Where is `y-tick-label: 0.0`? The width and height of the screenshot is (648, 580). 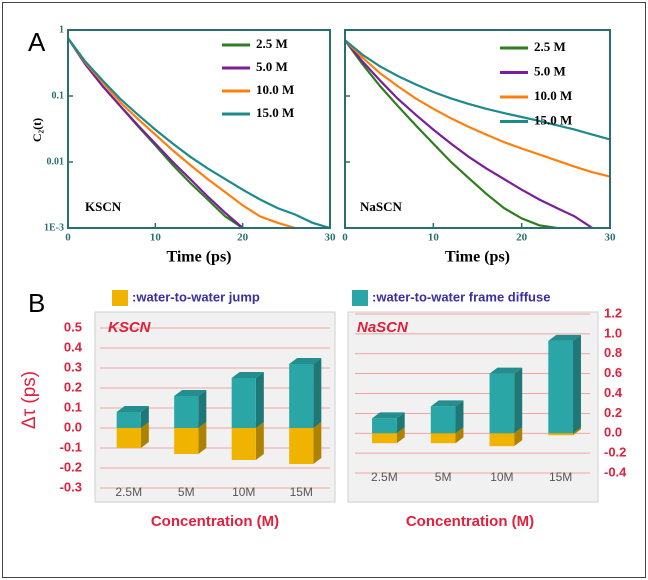 y-tick-label: 0.0 is located at coordinates (613, 432).